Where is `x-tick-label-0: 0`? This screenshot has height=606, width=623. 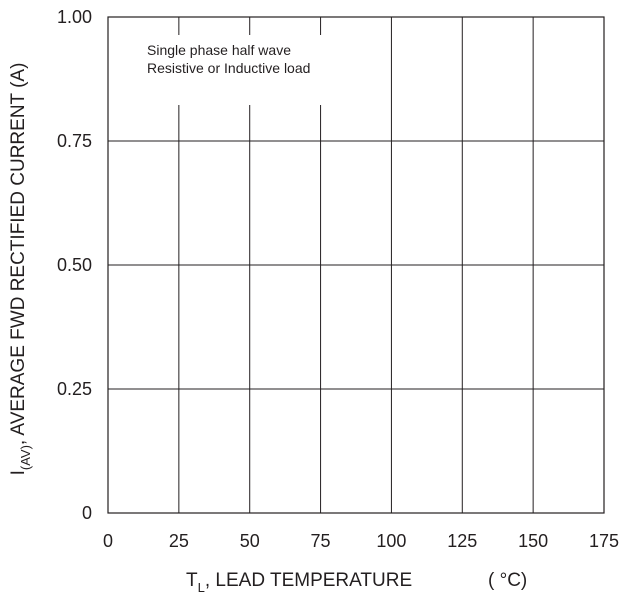 x-tick-label-0: 0 is located at coordinates (108, 541).